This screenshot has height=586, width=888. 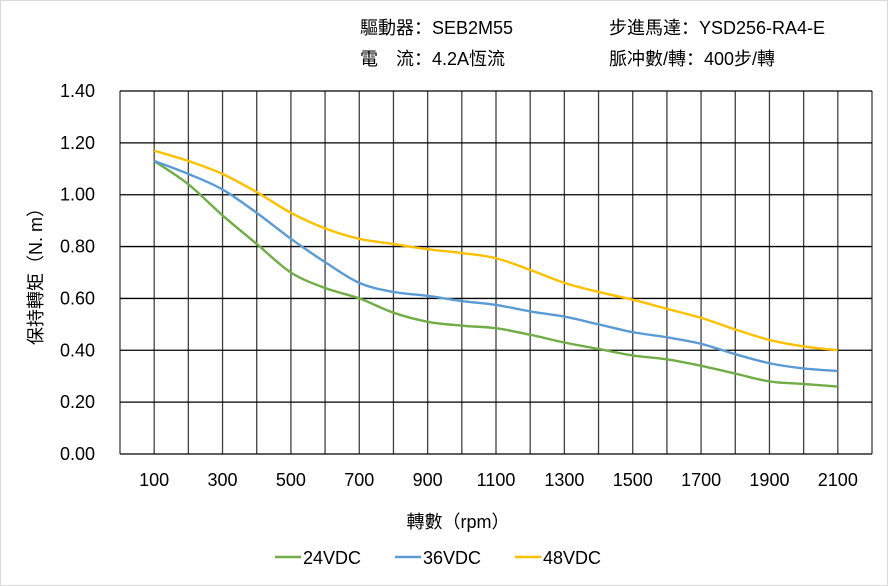 I want to click on y-tick-label: 0.40, so click(x=77, y=350).